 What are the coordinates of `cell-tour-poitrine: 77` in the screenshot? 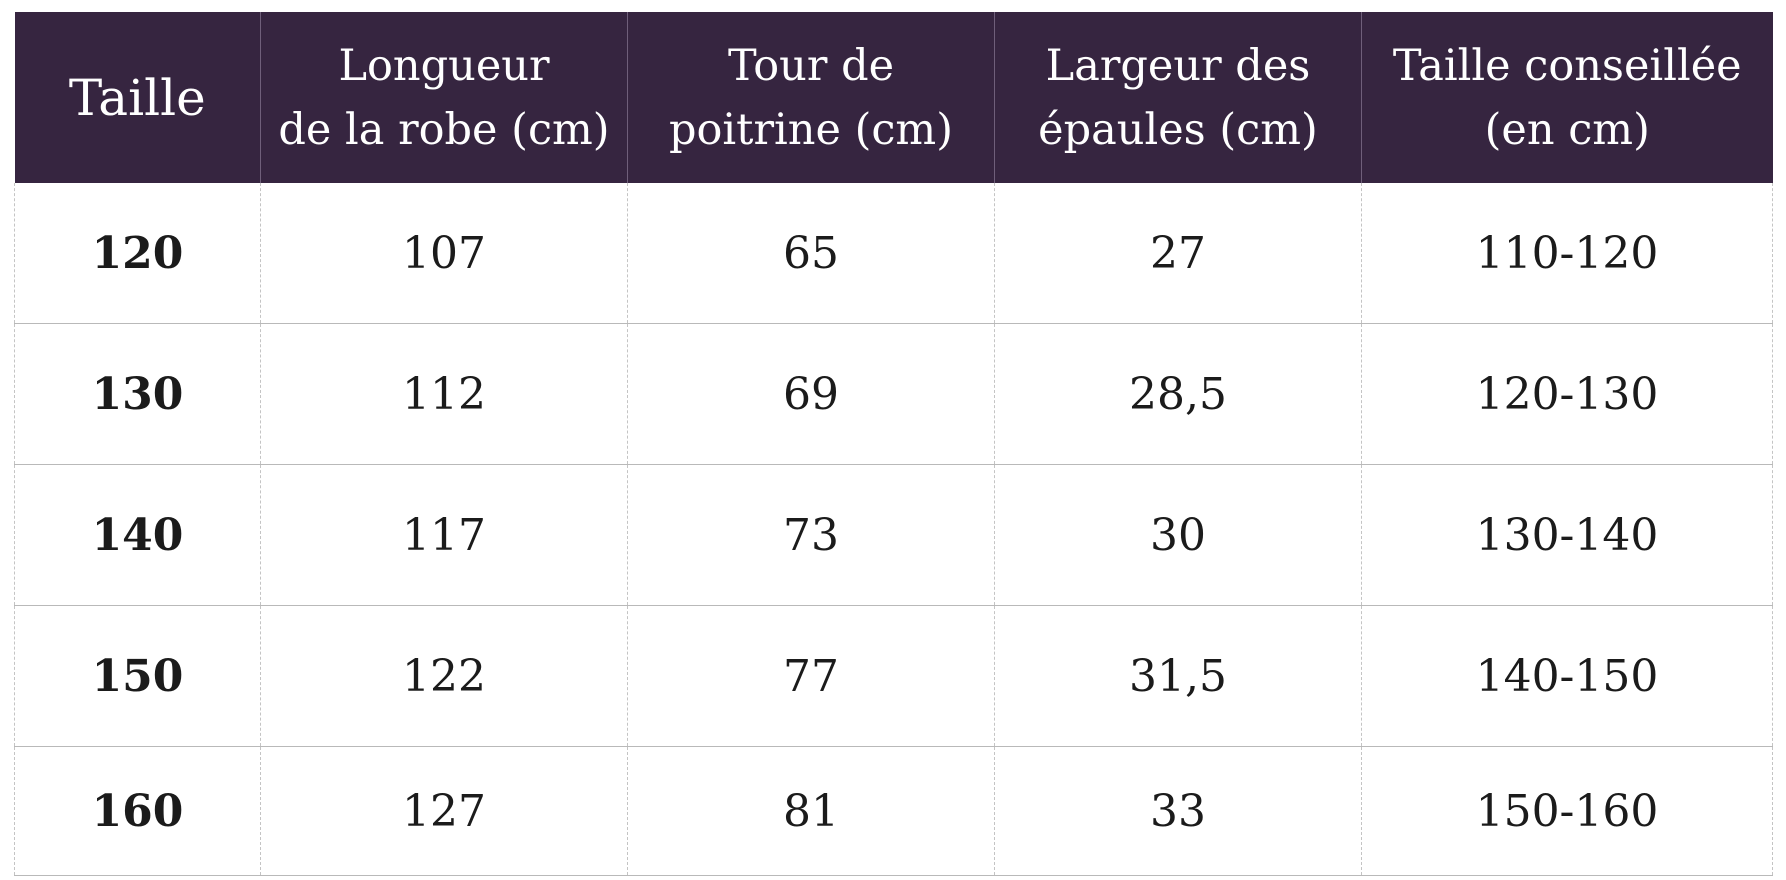 It's located at (811, 676).